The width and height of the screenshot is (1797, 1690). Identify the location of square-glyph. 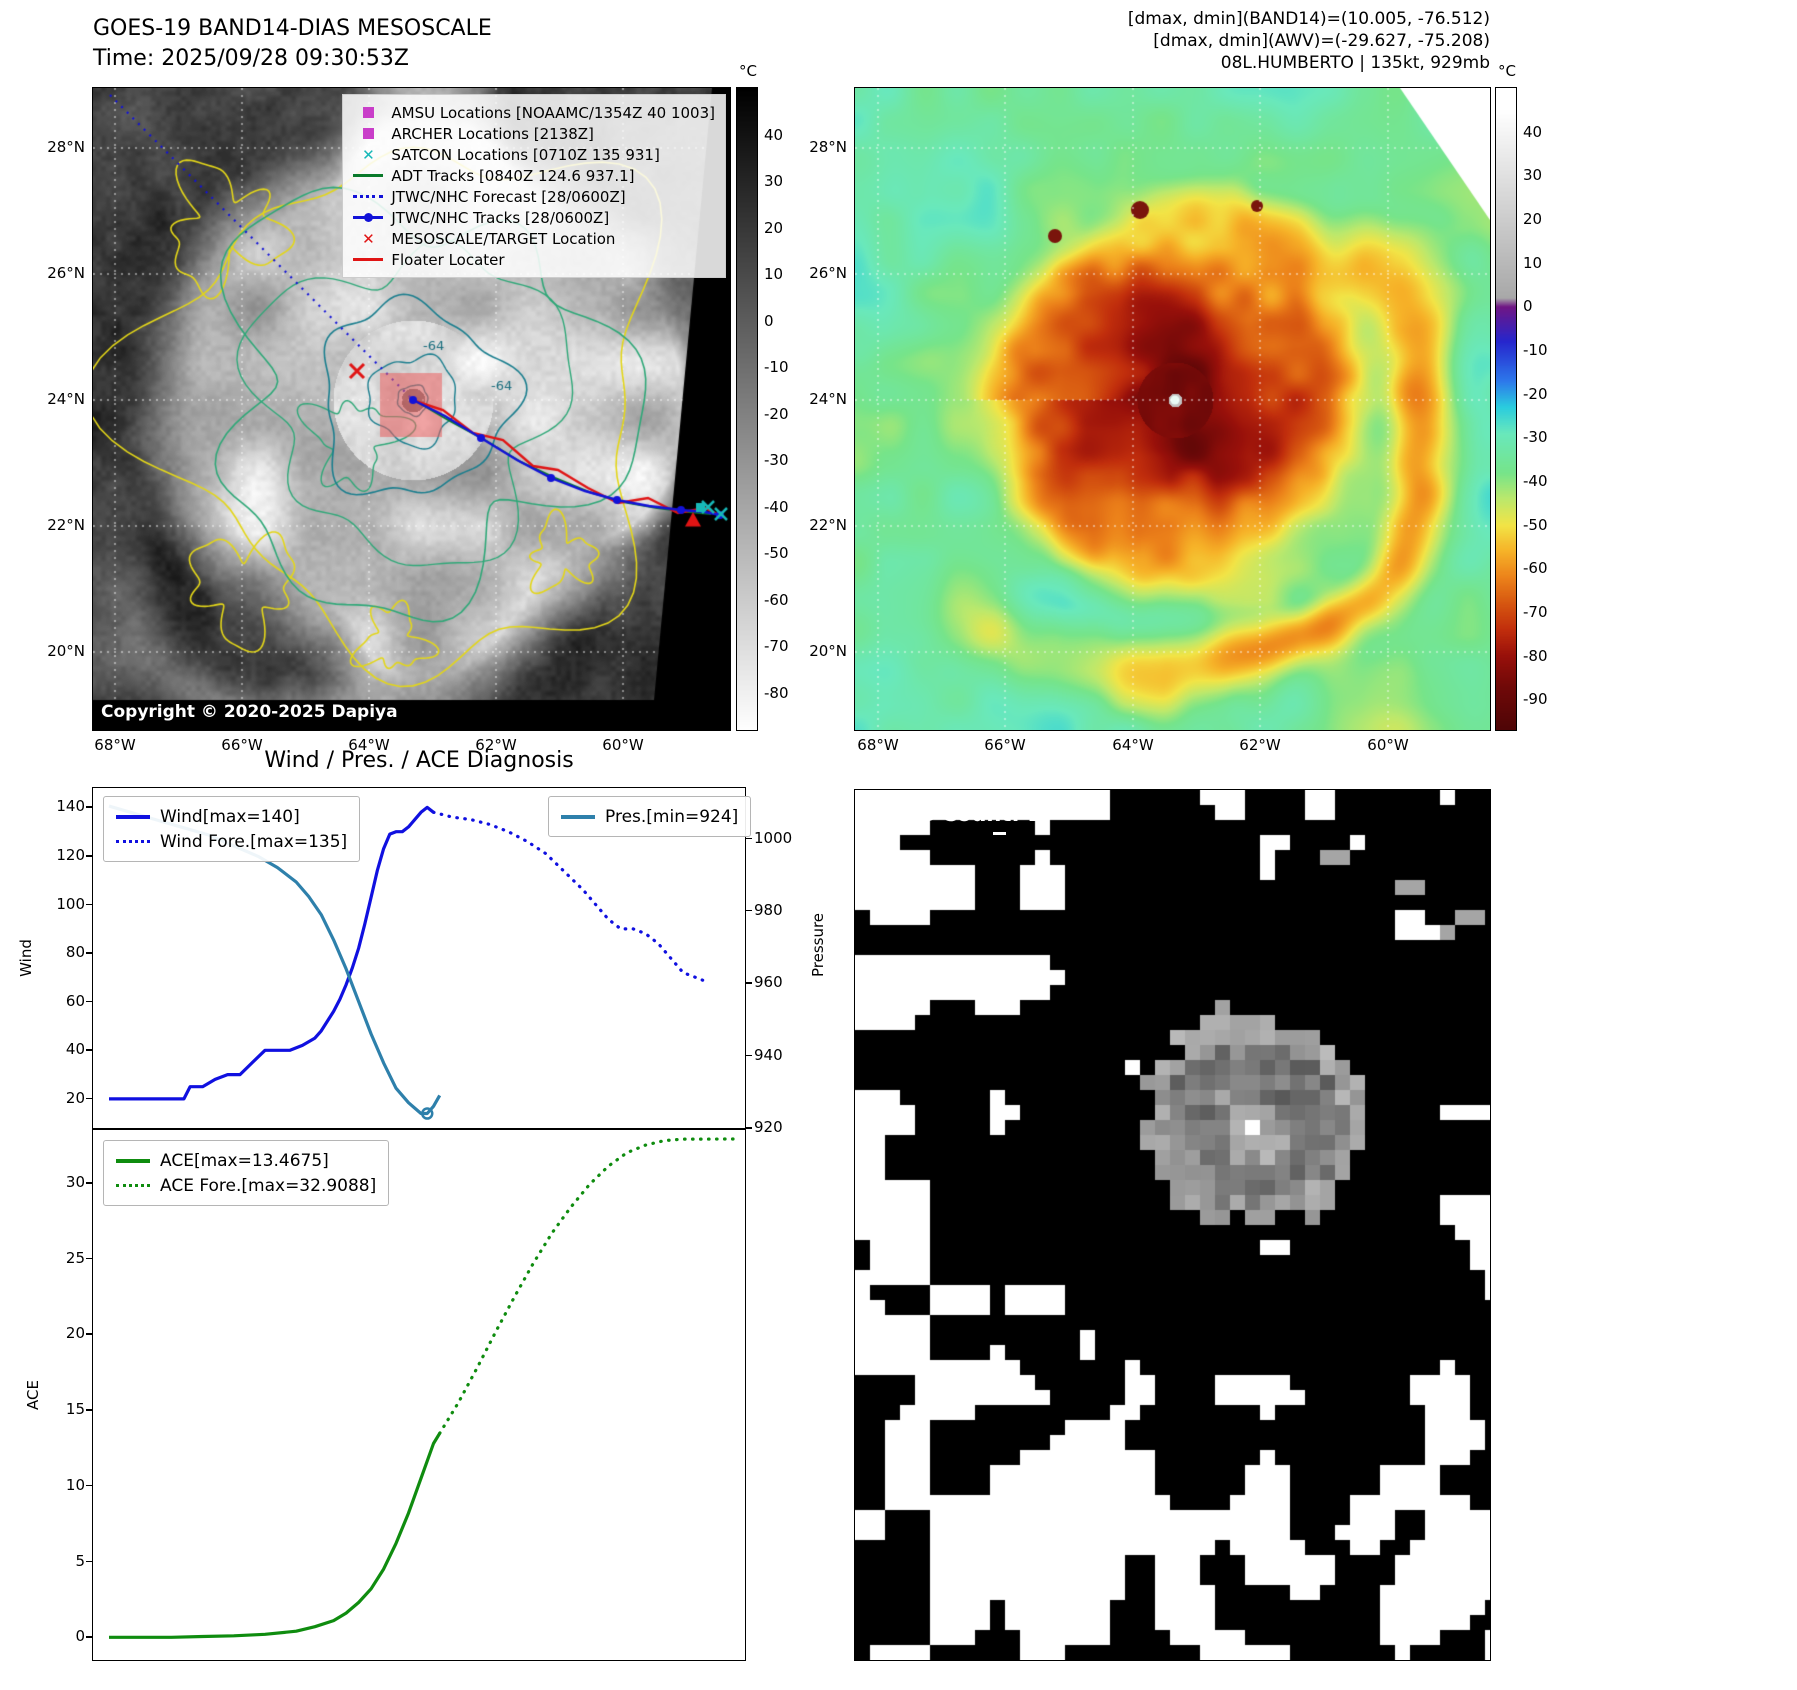
(368, 133).